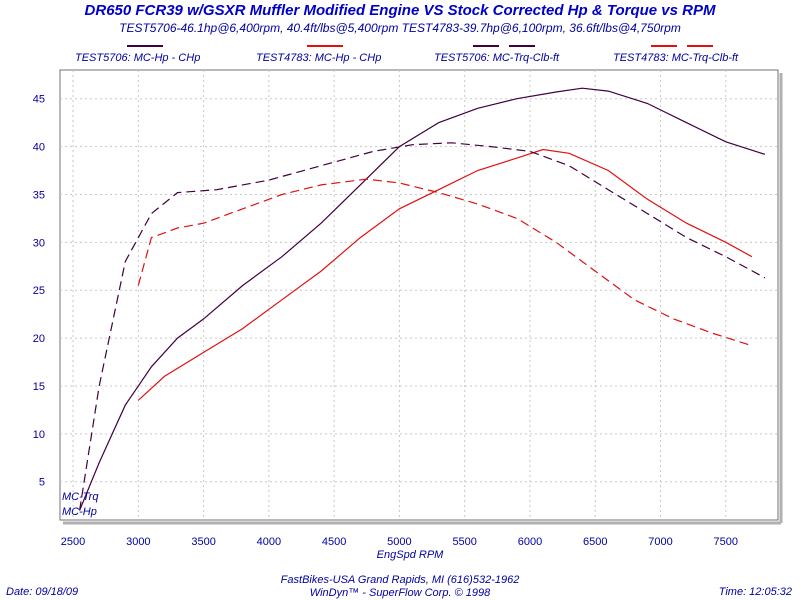 The image size is (800, 600). I want to click on x-tick-label: 5000, so click(399, 542).